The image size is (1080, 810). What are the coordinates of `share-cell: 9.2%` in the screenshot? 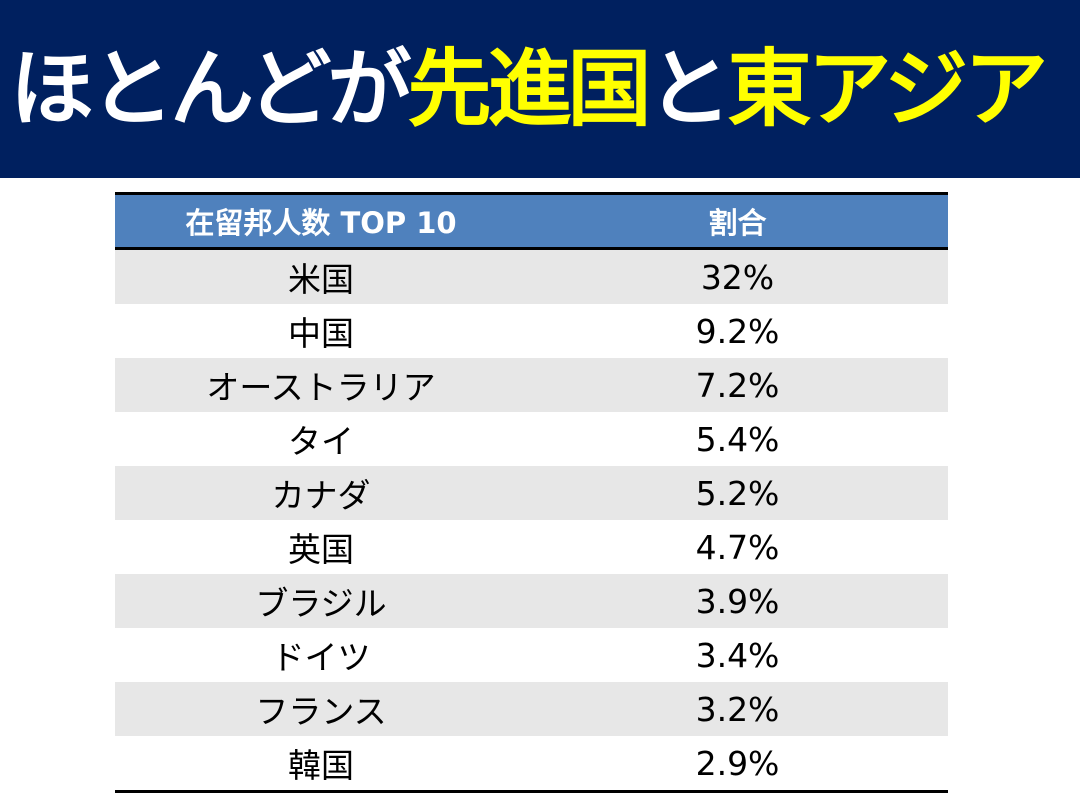 It's located at (737, 331).